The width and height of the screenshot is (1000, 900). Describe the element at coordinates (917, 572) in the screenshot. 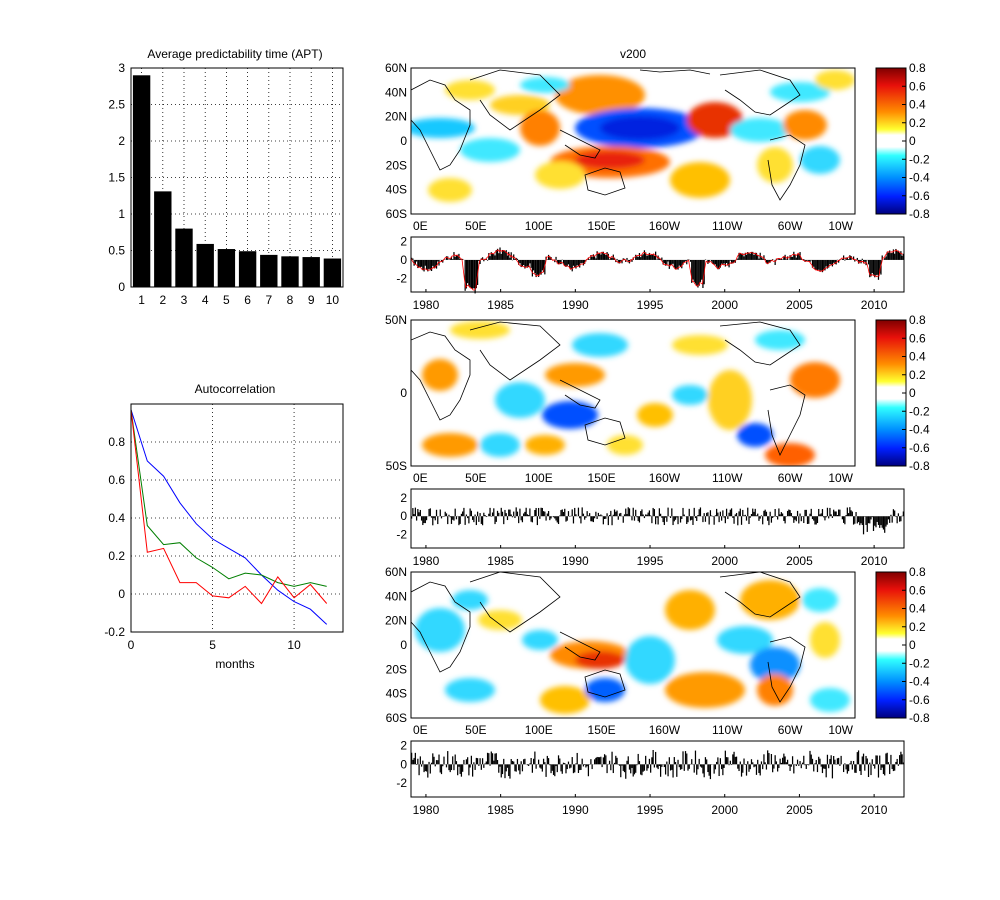

I see `colorbar-tick: 0.8` at that location.